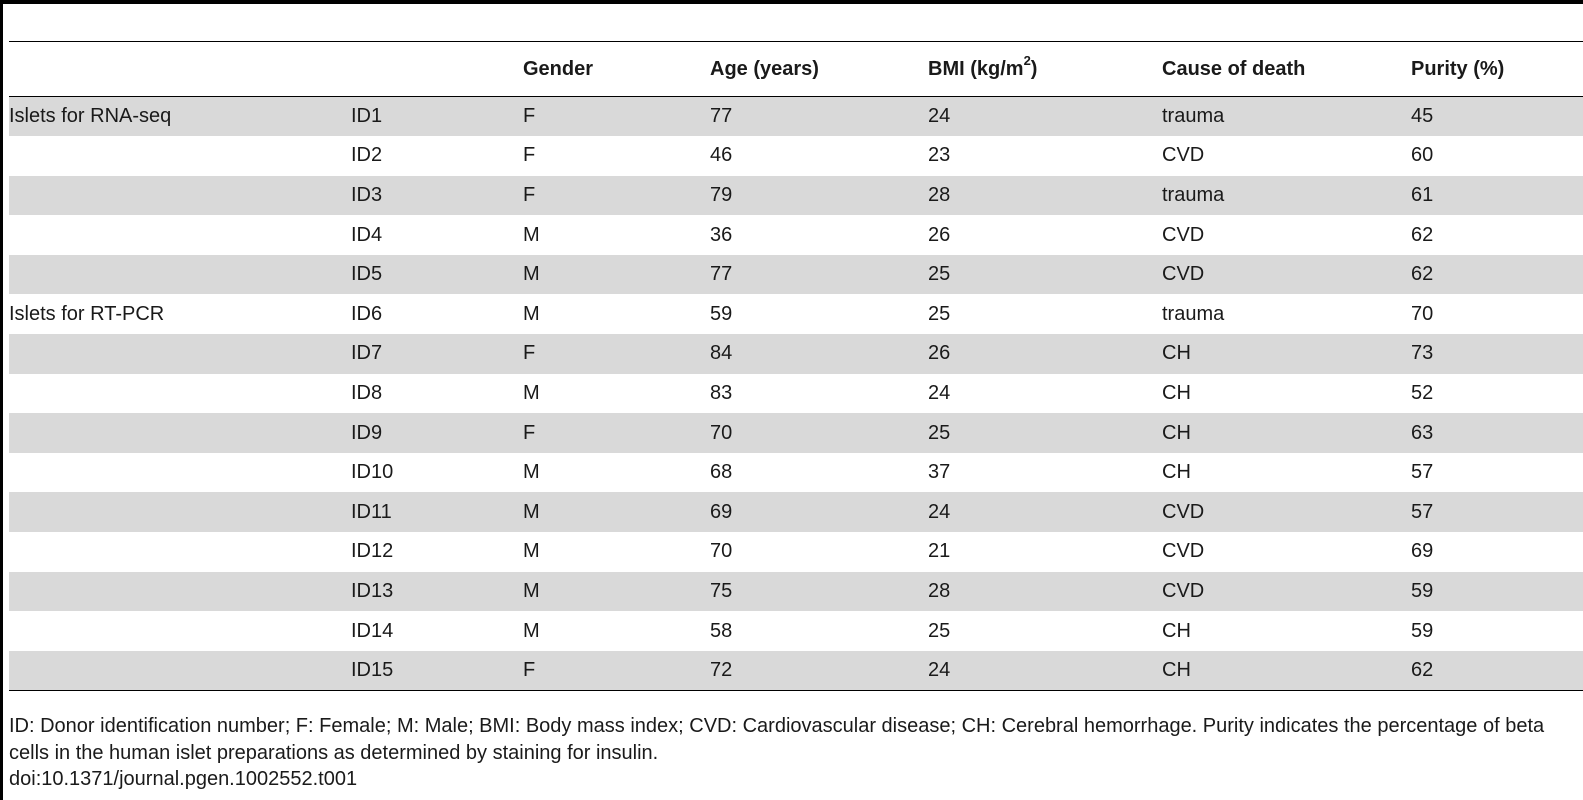  I want to click on cell-purity: 61, so click(1497, 195).